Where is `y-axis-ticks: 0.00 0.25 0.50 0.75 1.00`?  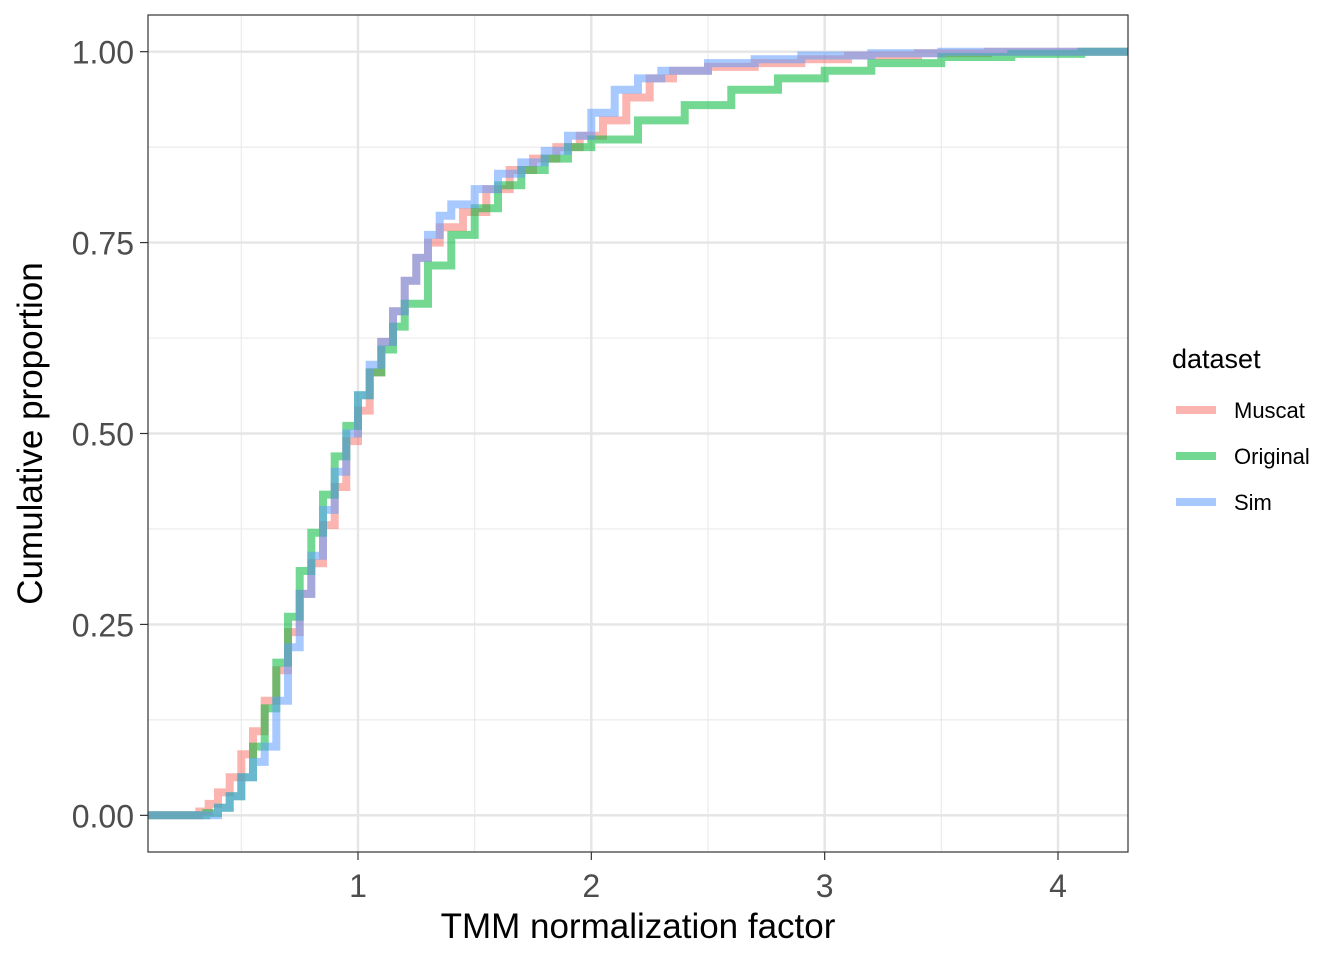
y-axis-ticks: 0.00 0.25 0.50 0.75 1.00 is located at coordinates (110, 434).